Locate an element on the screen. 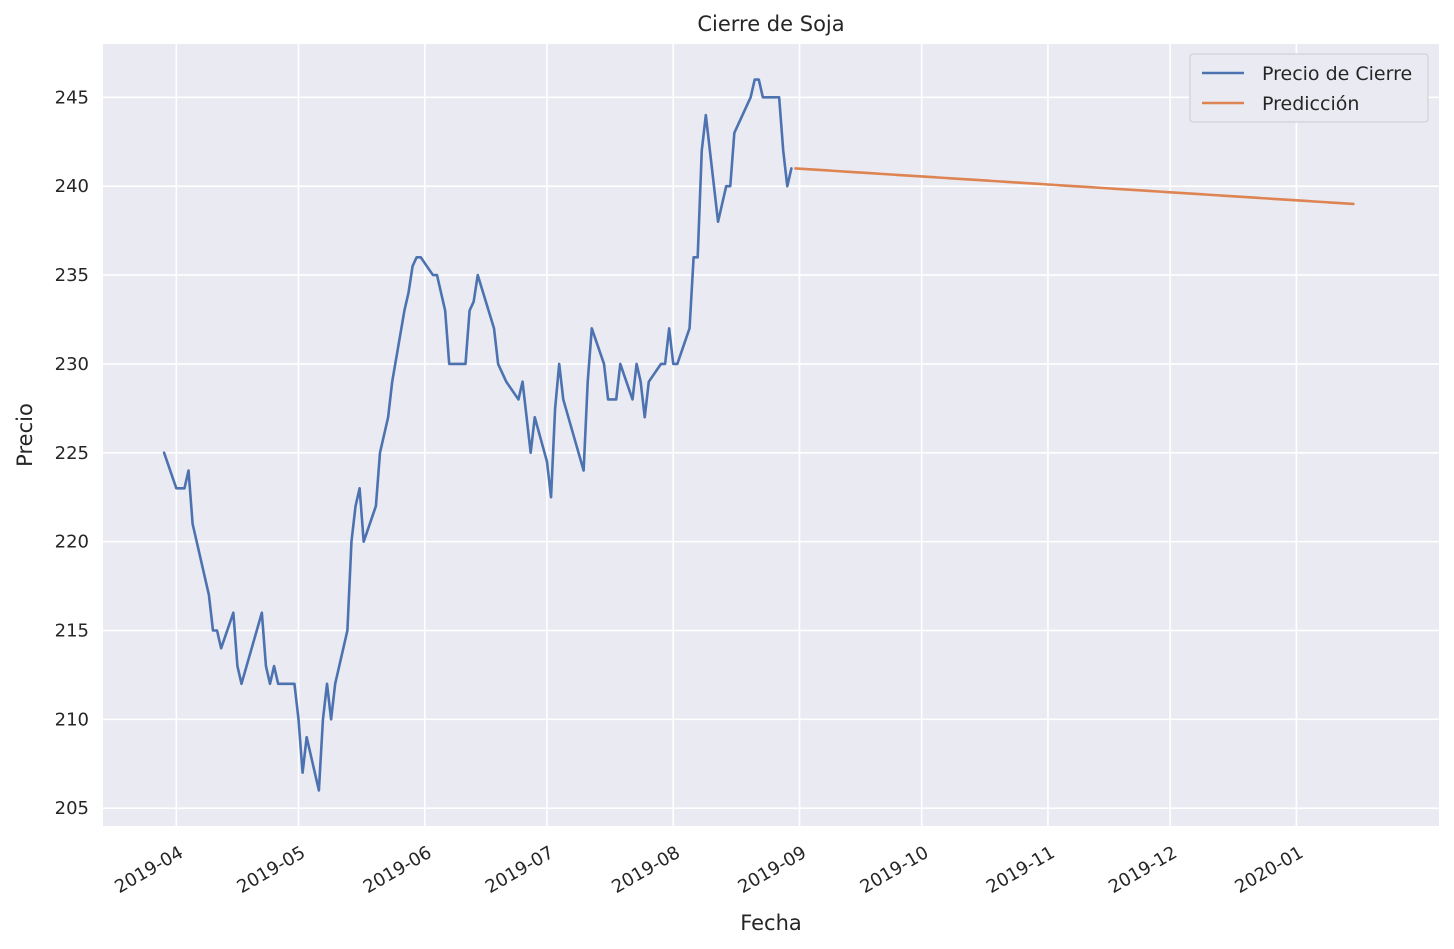 Image resolution: width=1454 pixels, height=949 pixels. y-tick-label: 240 is located at coordinates (72, 186).